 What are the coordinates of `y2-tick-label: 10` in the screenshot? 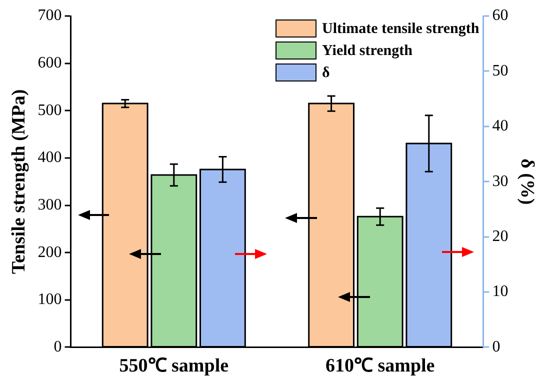 It's located at (500, 291).